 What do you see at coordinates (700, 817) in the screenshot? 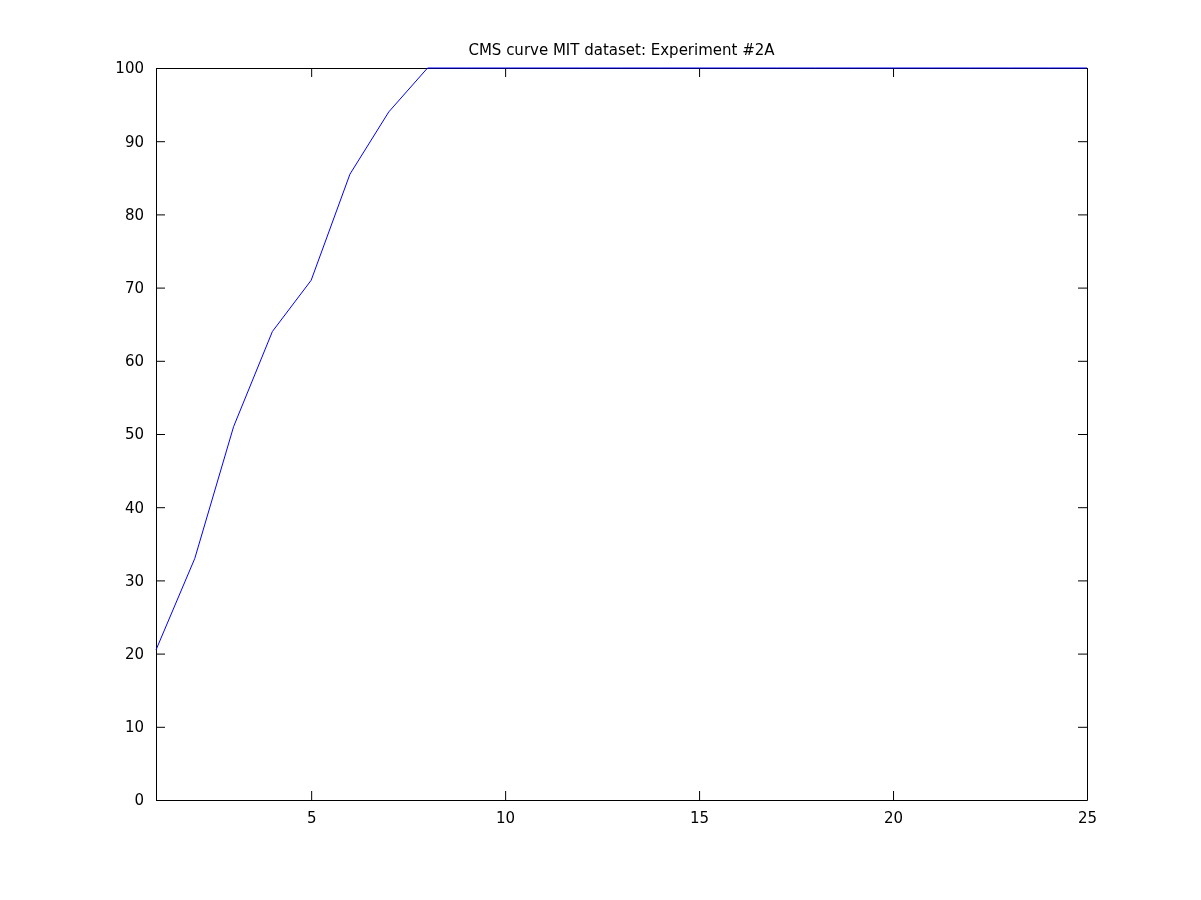
I see `x-tick-label: 15` at bounding box center [700, 817].